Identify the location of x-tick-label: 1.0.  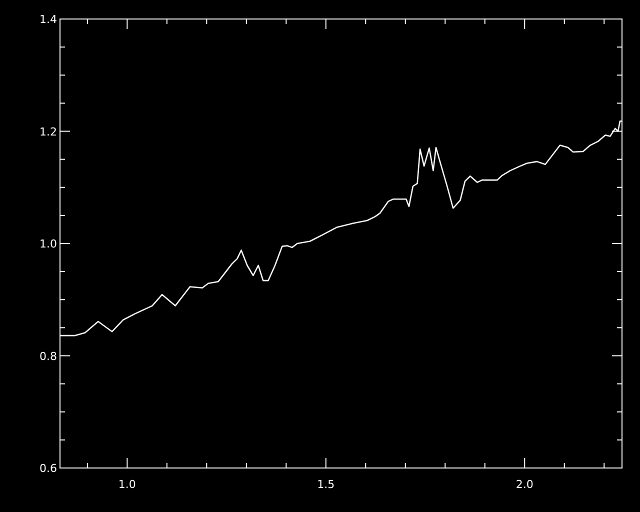
(127, 484).